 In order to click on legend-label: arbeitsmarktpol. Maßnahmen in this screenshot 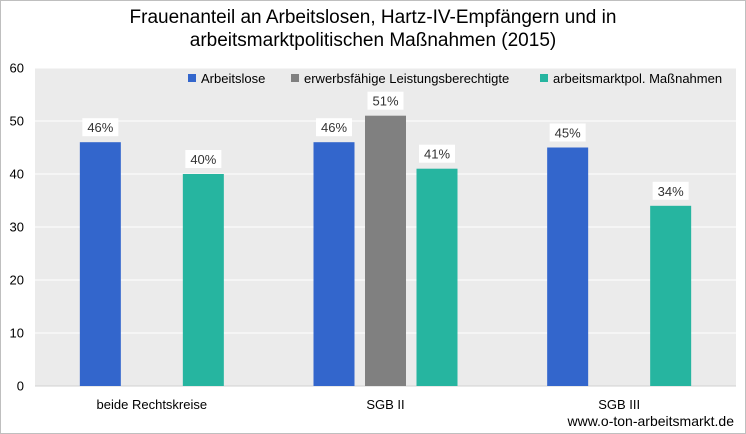, I will do `click(637, 78)`.